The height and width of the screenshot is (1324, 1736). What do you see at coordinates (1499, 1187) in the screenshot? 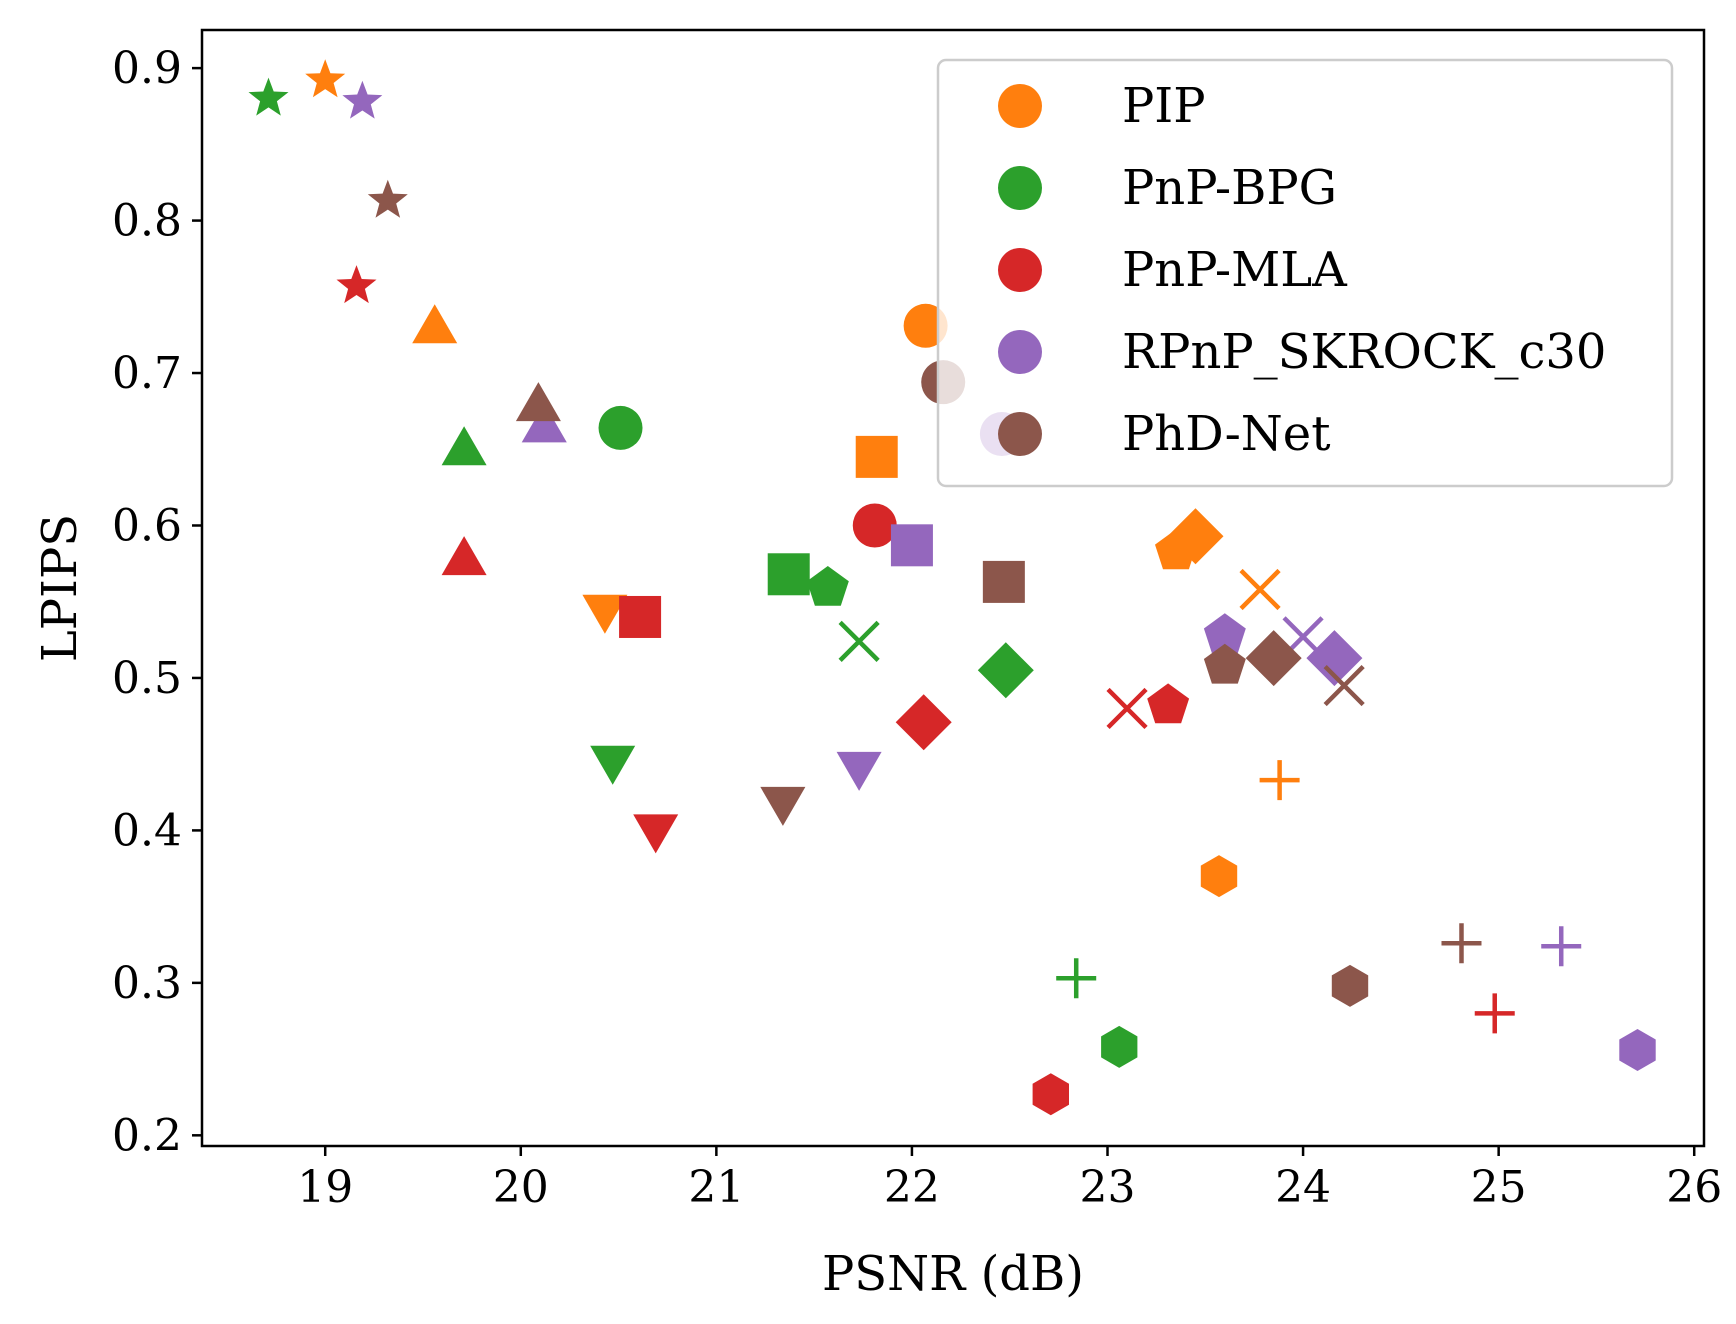
I see `x-tick-label: 25` at bounding box center [1499, 1187].